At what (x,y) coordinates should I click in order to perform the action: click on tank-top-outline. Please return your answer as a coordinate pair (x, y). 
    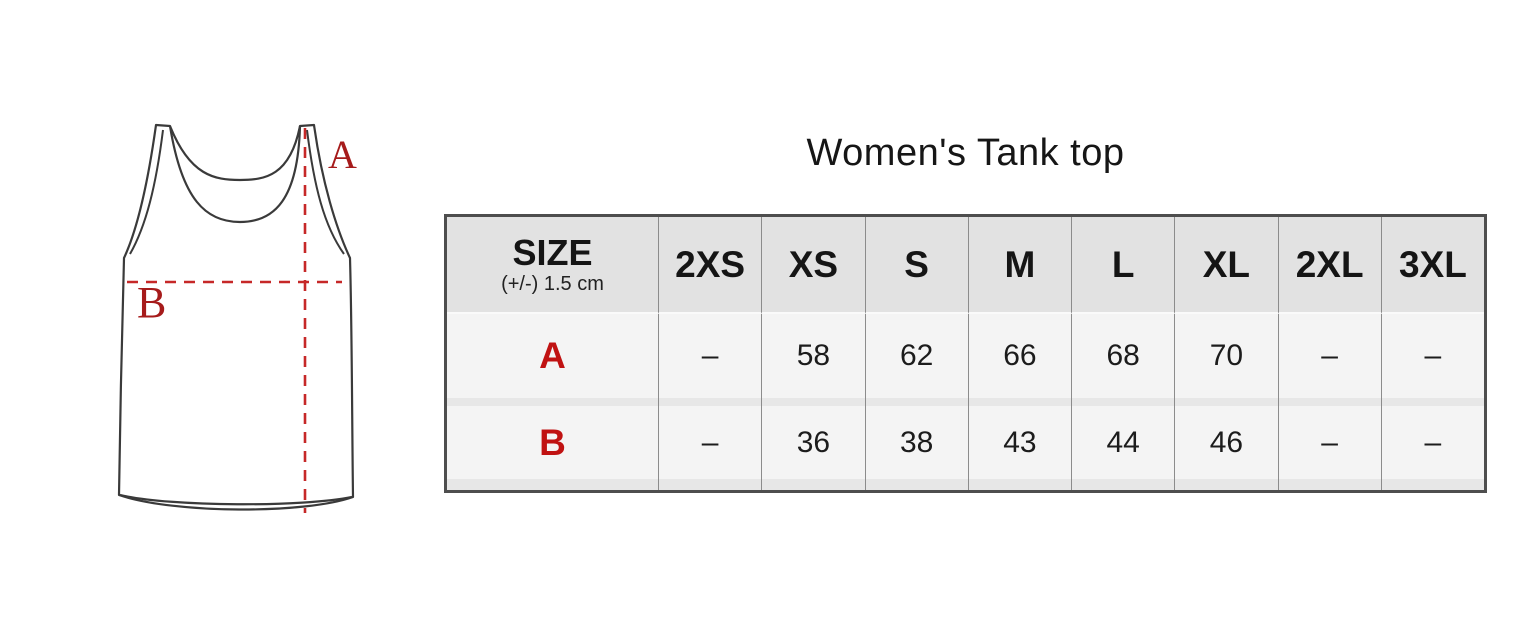
    Looking at the image, I should click on (236, 317).